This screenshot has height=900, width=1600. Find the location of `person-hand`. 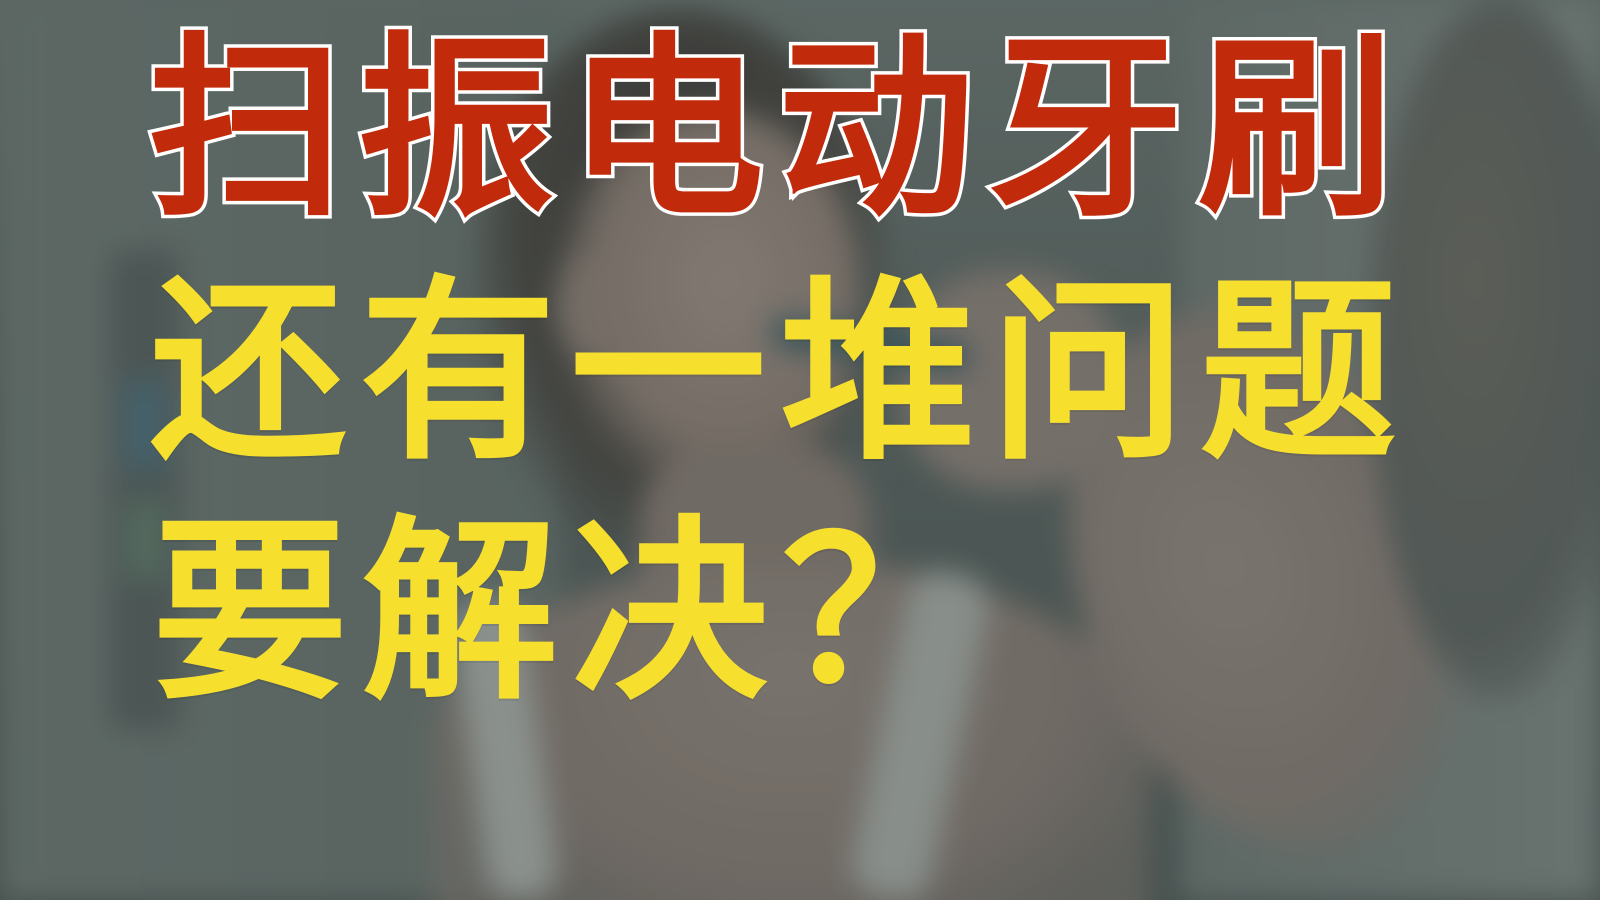

person-hand is located at coordinates (1010, 380).